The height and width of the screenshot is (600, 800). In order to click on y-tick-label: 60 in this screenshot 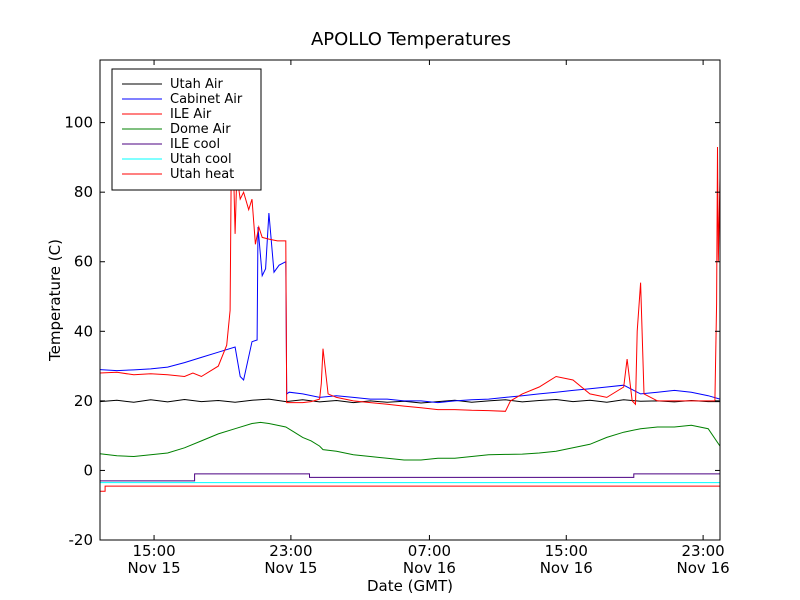, I will do `click(83, 262)`.